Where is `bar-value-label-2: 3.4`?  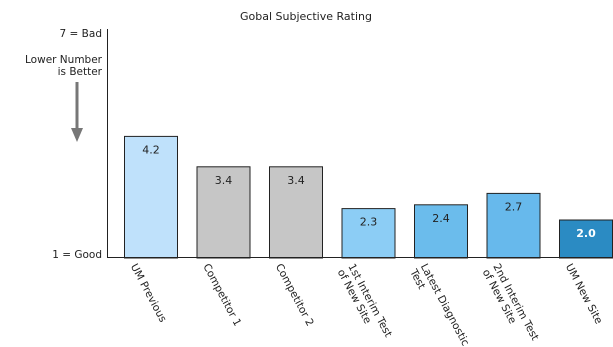
bar-value-label-2: 3.4 is located at coordinates (224, 180).